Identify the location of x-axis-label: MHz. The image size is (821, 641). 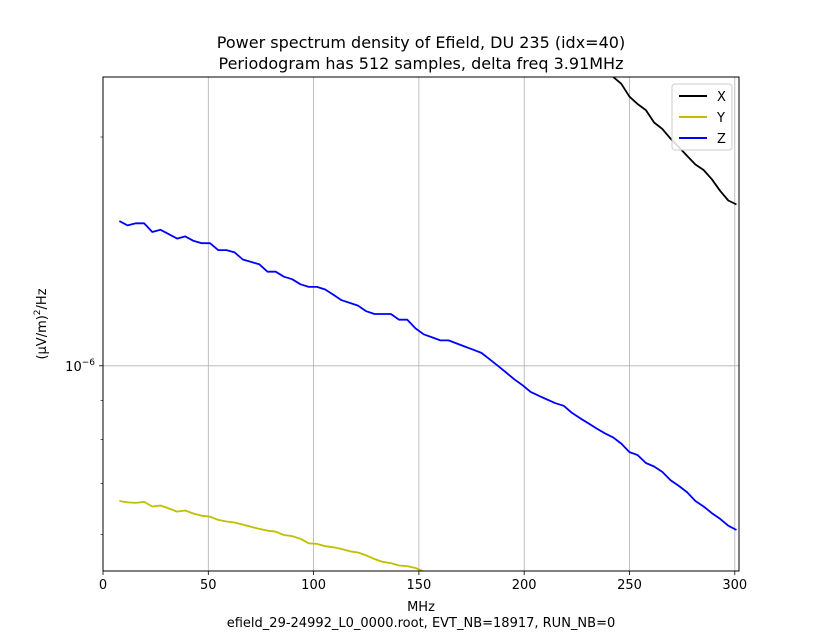
(421, 607).